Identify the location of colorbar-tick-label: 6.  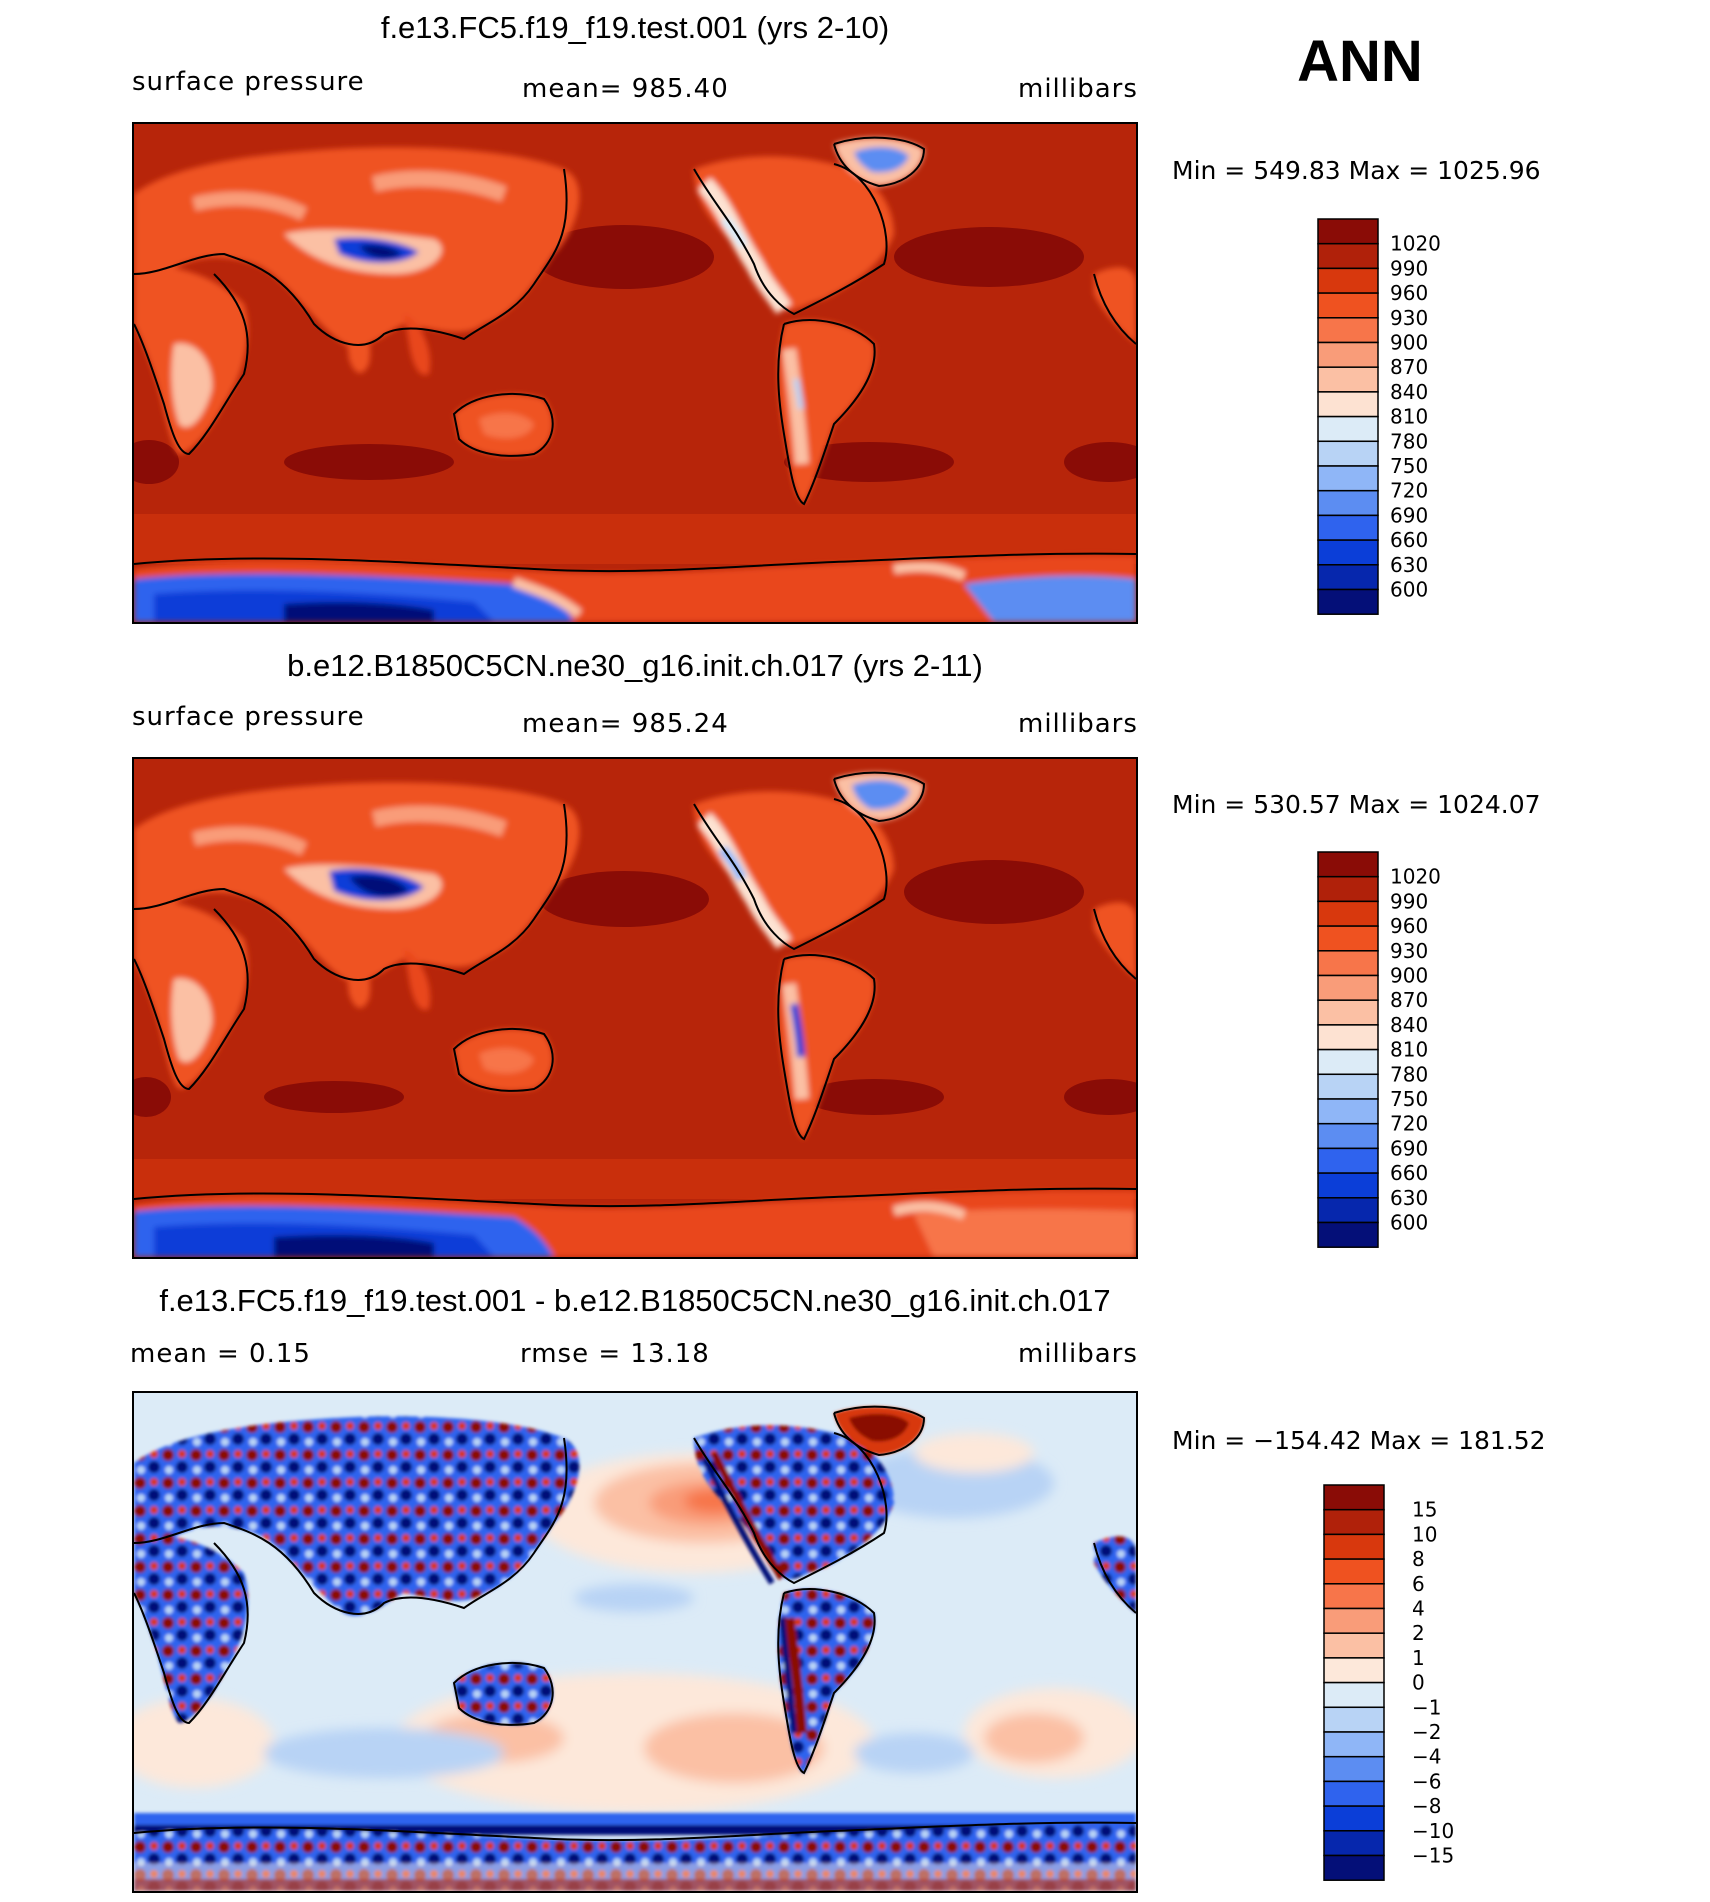
(1418, 1584).